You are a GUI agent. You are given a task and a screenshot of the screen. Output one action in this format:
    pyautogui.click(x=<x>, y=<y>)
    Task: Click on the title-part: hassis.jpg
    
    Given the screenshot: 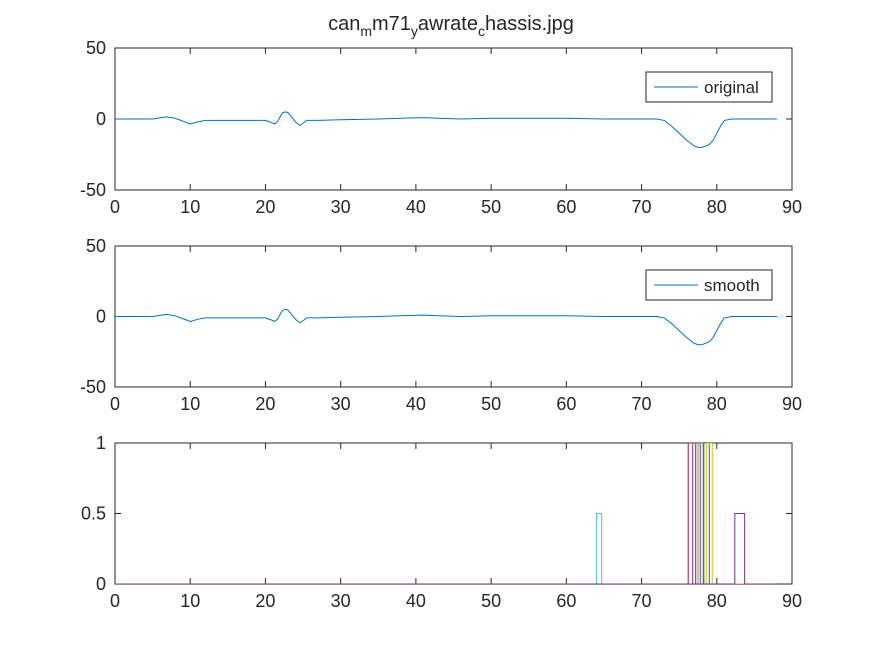 What is the action you would take?
    pyautogui.click(x=529, y=24)
    